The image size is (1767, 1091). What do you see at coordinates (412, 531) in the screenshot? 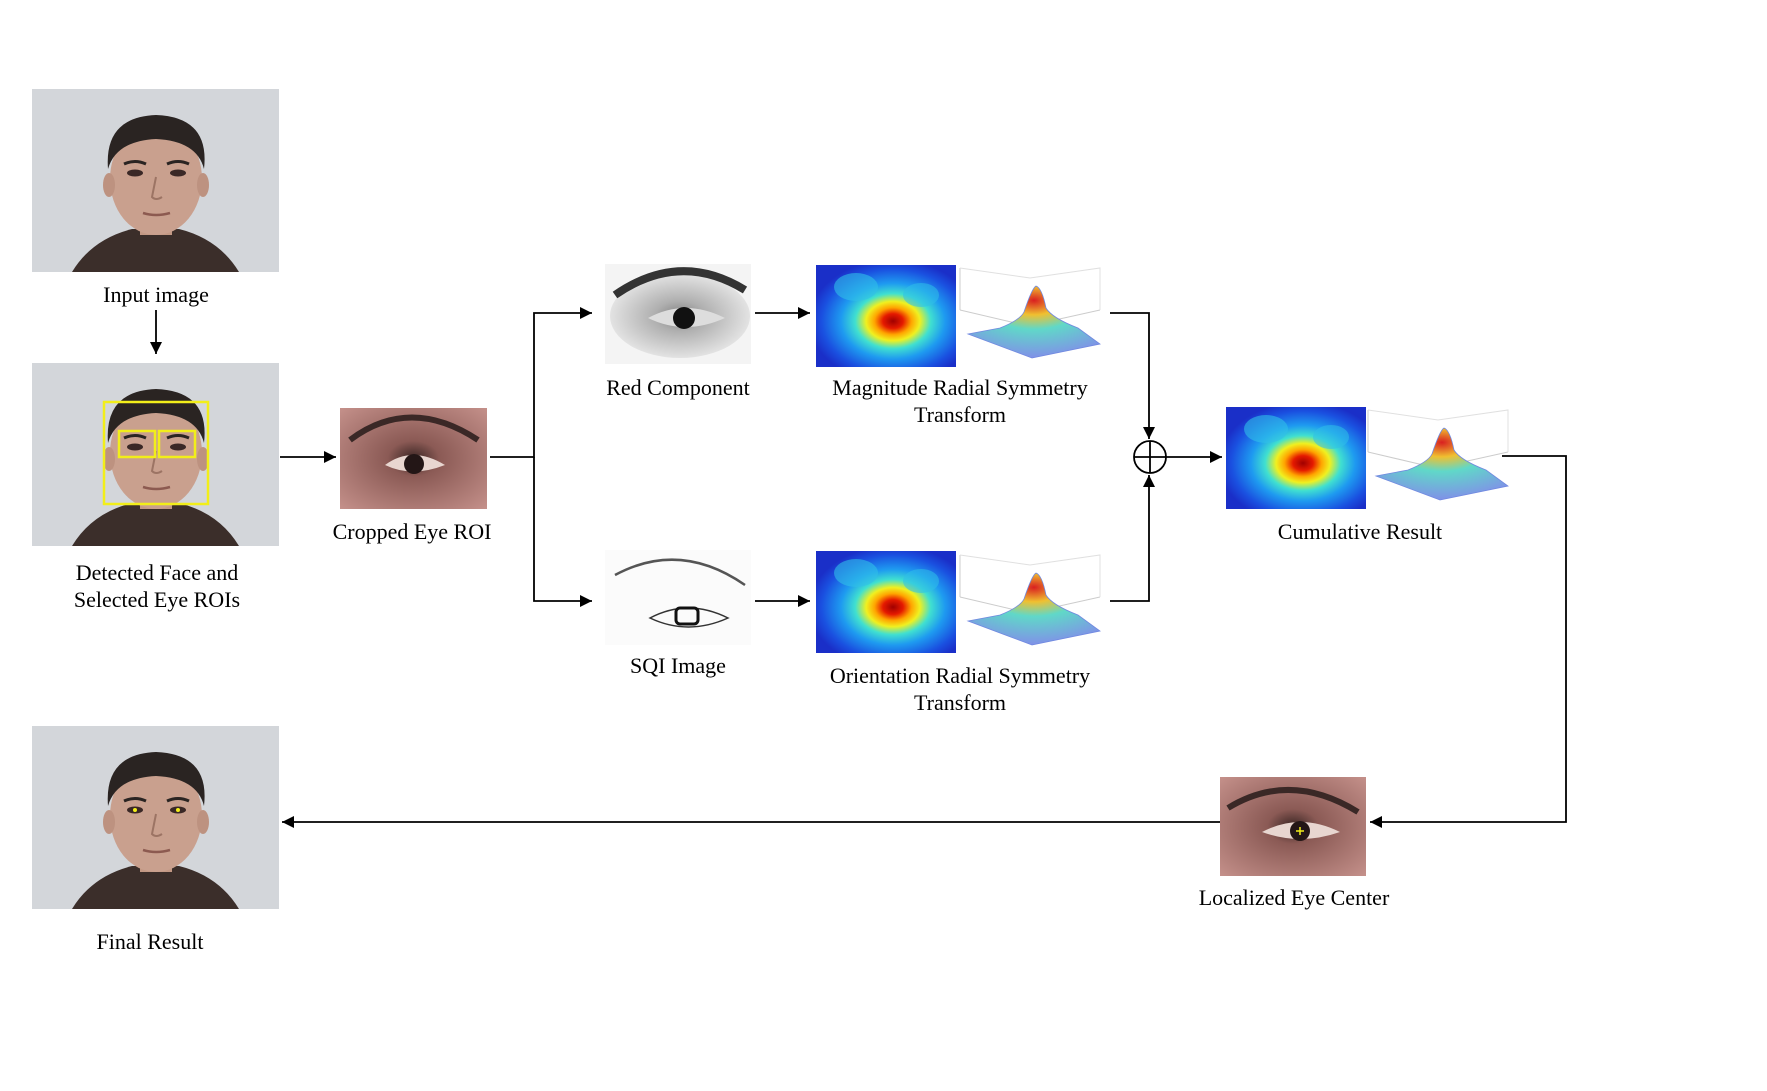
I see `cropped-eye-caption: Cropped Eye ROI` at bounding box center [412, 531].